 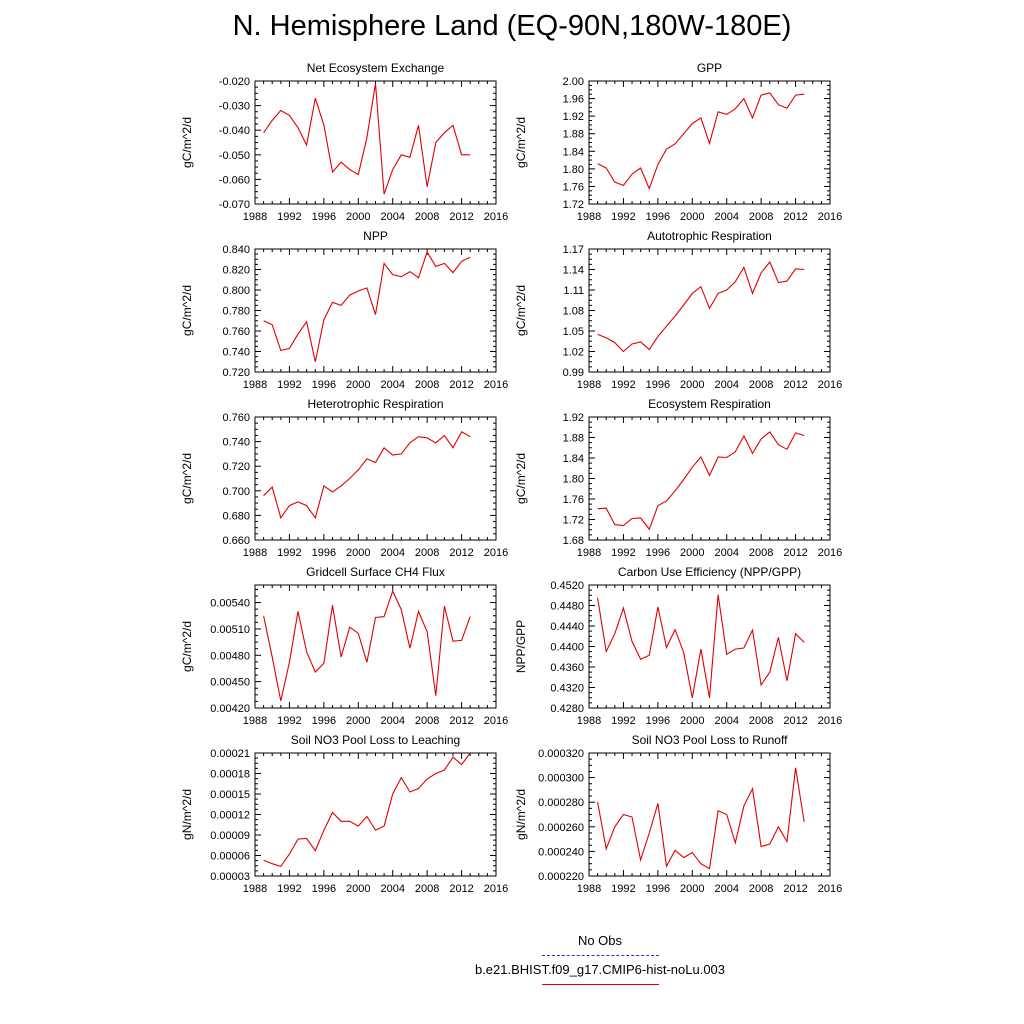 What do you see at coordinates (230, 656) in the screenshot?
I see `y-tick-label: 0.00480` at bounding box center [230, 656].